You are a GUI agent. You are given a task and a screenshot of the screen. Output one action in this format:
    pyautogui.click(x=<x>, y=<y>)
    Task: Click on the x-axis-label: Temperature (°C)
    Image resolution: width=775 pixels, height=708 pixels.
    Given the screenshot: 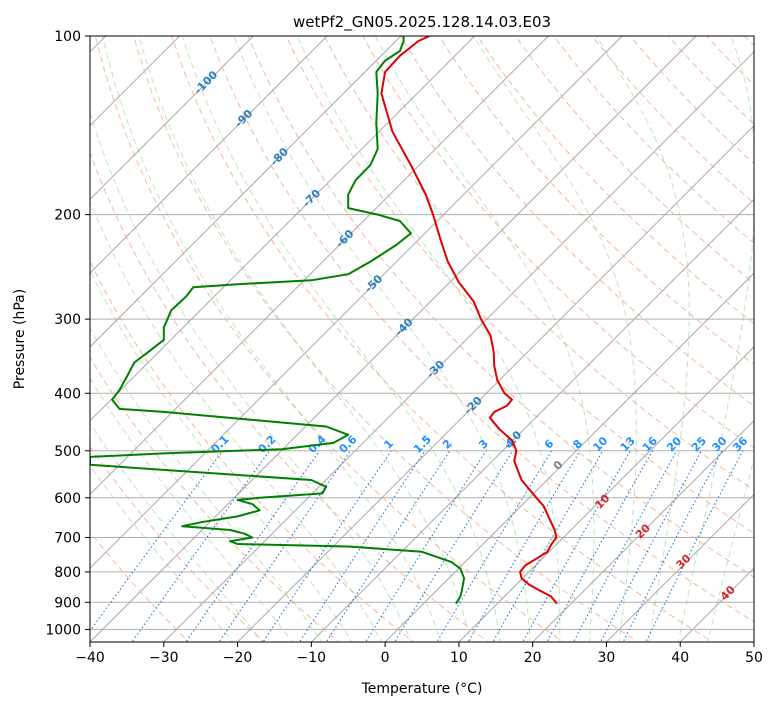 What is the action you would take?
    pyautogui.click(x=422, y=689)
    